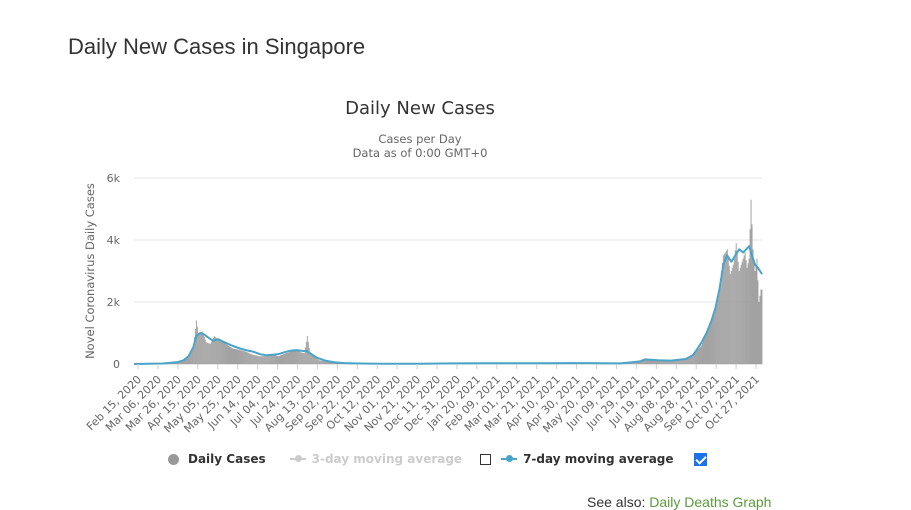 This screenshot has width=911, height=510. I want to click on checkbox-3day-average, so click(485, 459).